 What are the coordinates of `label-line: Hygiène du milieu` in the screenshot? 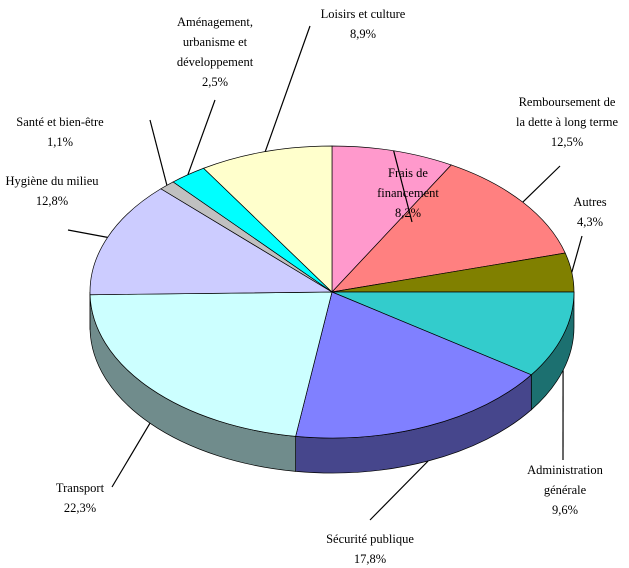 It's located at (52, 181).